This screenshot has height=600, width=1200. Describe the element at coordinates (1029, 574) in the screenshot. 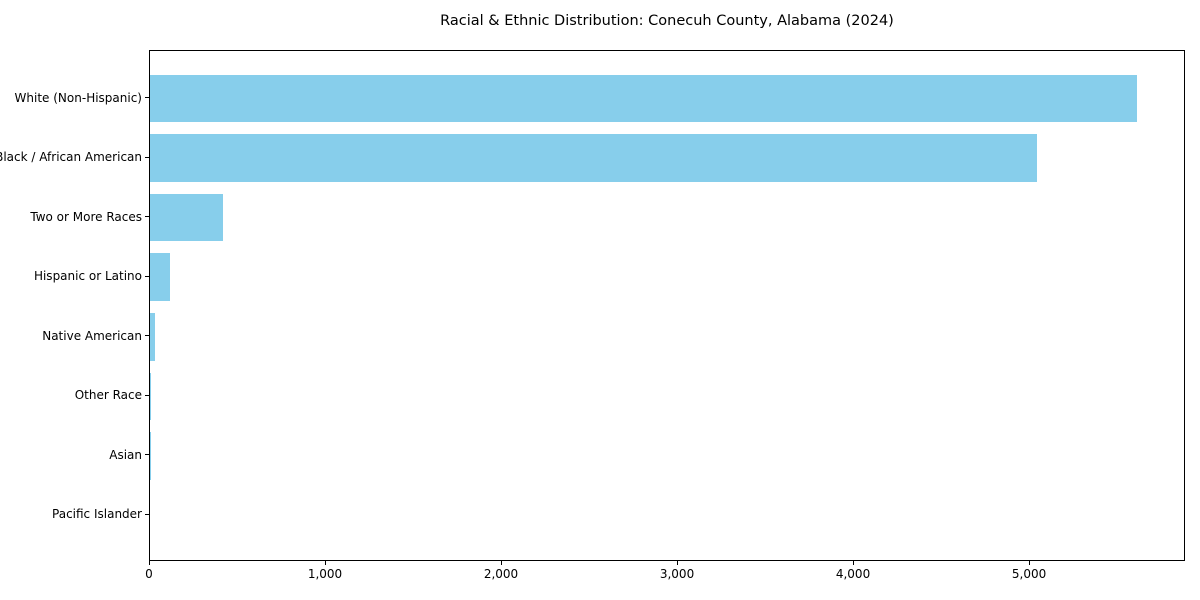

I see `x-axis-label: 5,000` at that location.